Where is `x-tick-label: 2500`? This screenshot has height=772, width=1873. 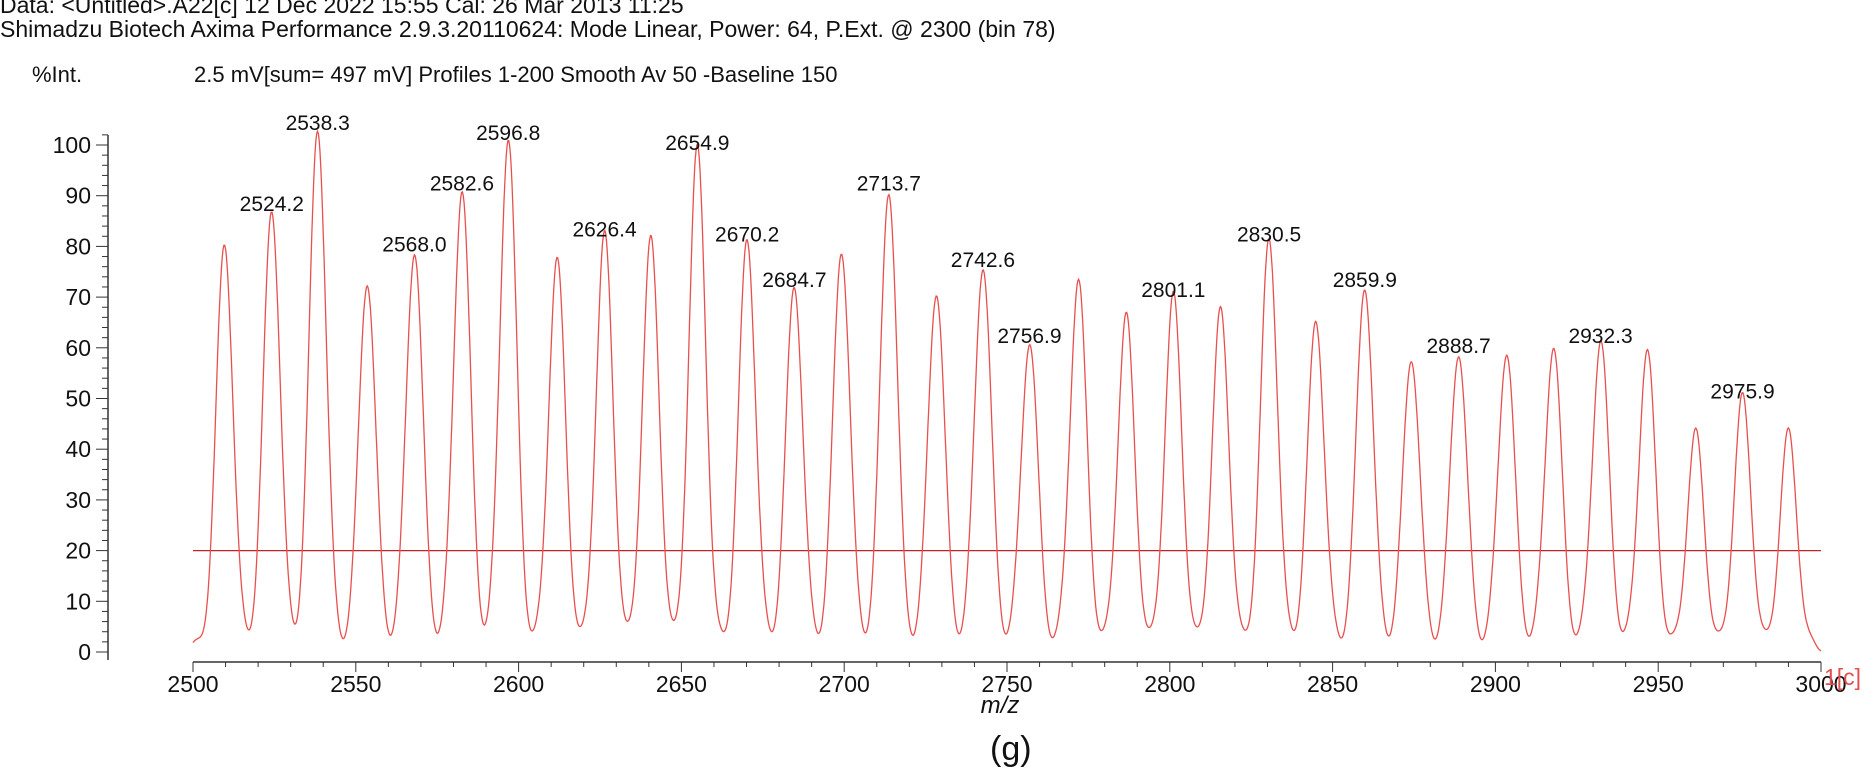 x-tick-label: 2500 is located at coordinates (192, 684).